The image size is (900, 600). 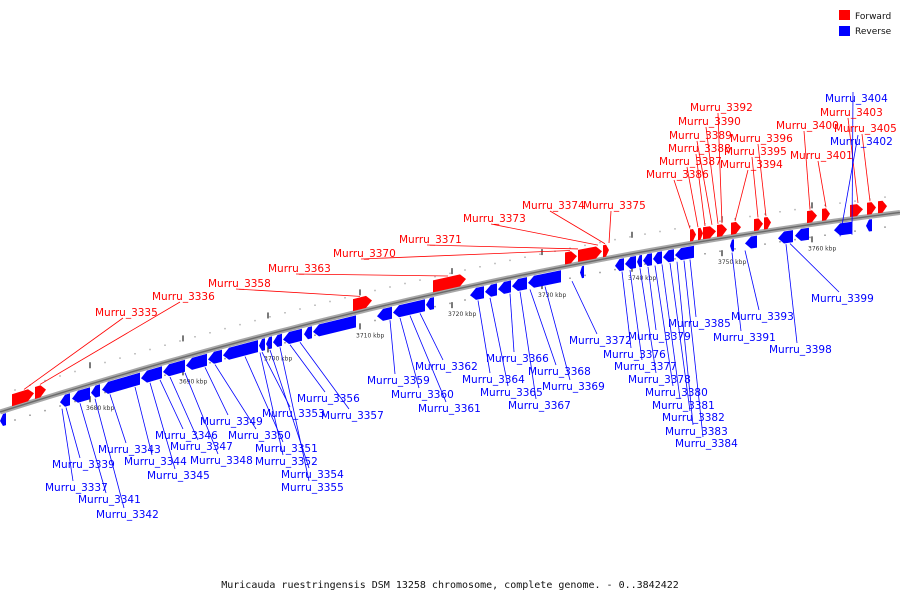 I want to click on ruler-label: 3750 kbp, so click(x=732, y=262).